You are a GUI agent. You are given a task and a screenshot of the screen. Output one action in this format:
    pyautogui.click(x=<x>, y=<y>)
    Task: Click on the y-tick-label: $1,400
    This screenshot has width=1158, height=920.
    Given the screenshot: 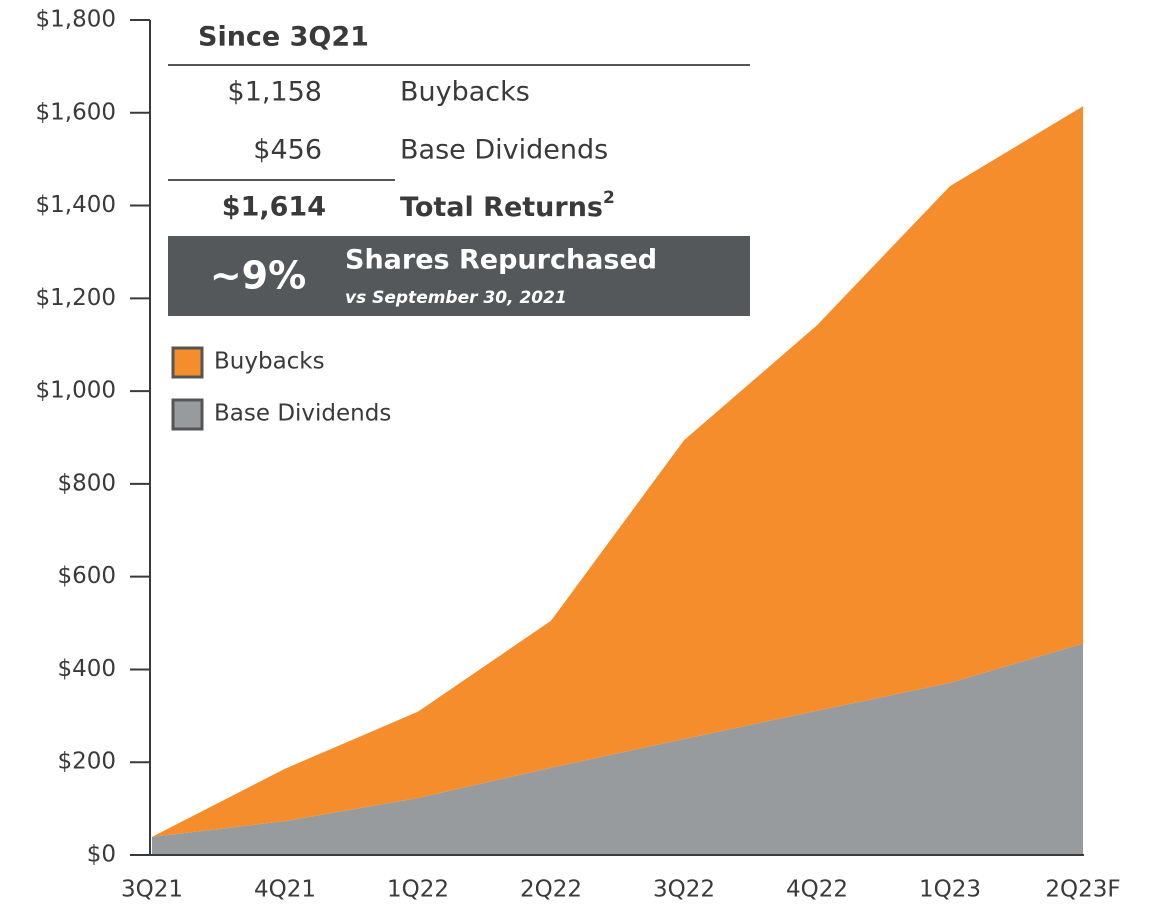 What is the action you would take?
    pyautogui.click(x=76, y=205)
    